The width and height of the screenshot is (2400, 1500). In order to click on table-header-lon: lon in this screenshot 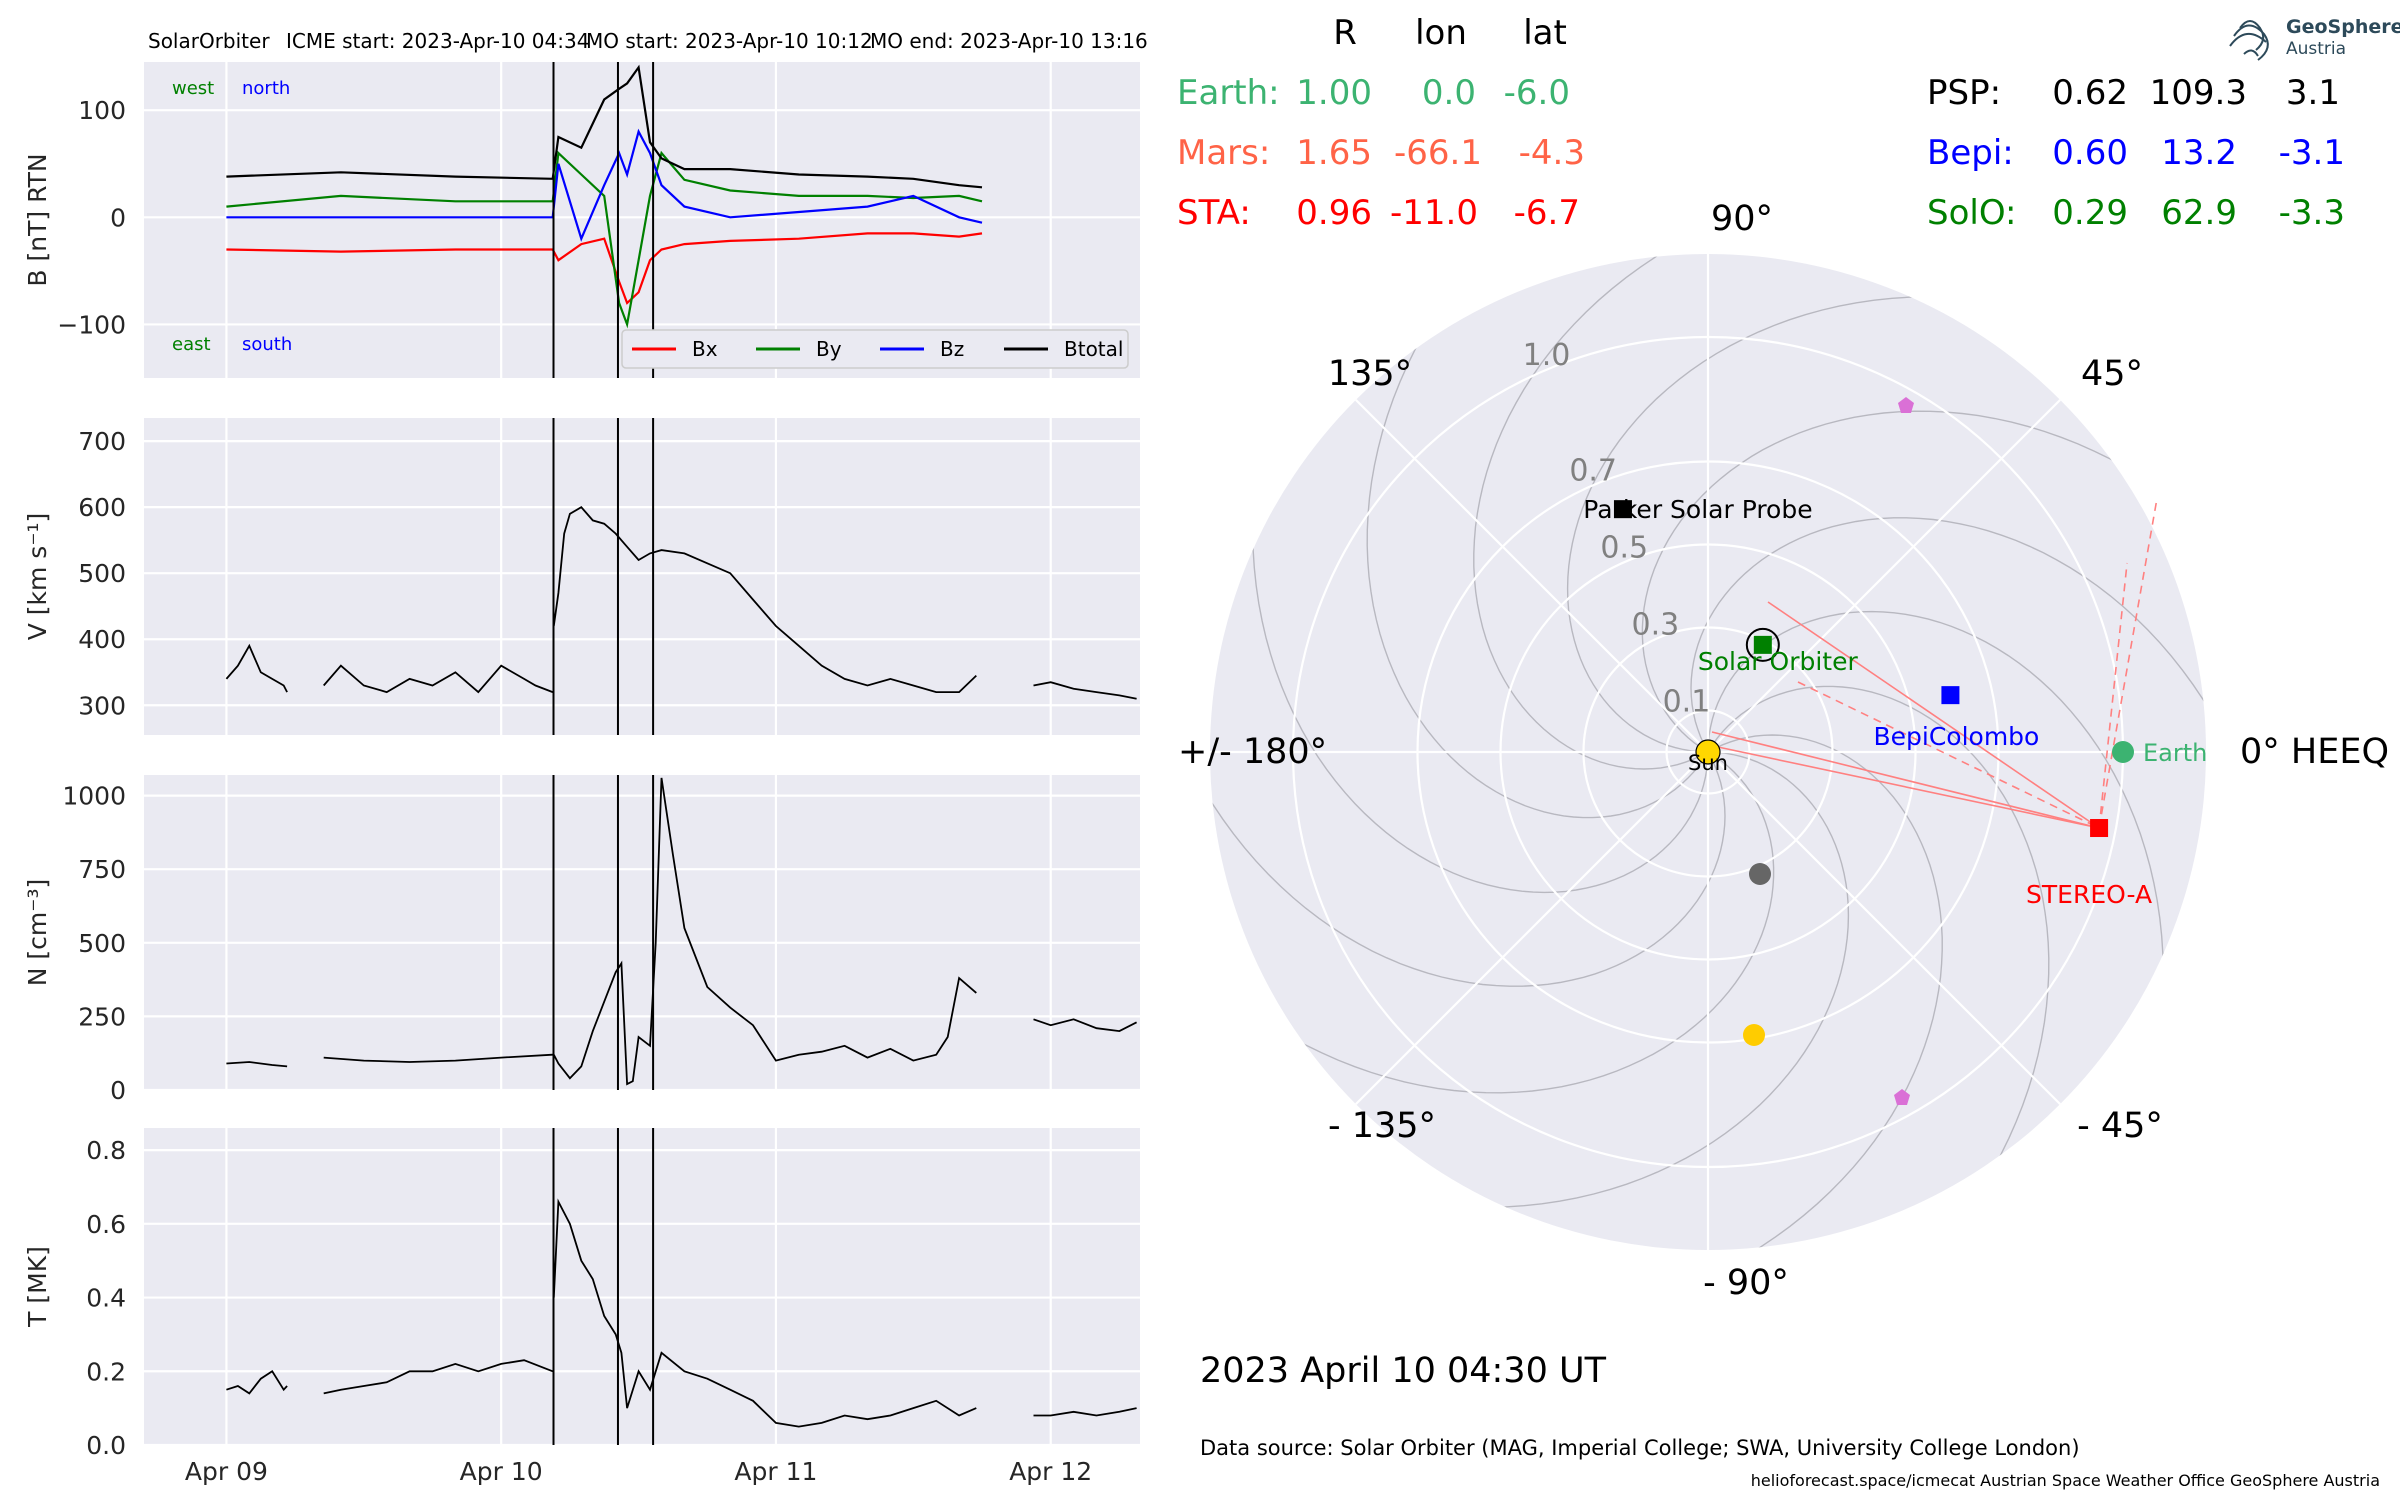, I will do `click(1441, 33)`.